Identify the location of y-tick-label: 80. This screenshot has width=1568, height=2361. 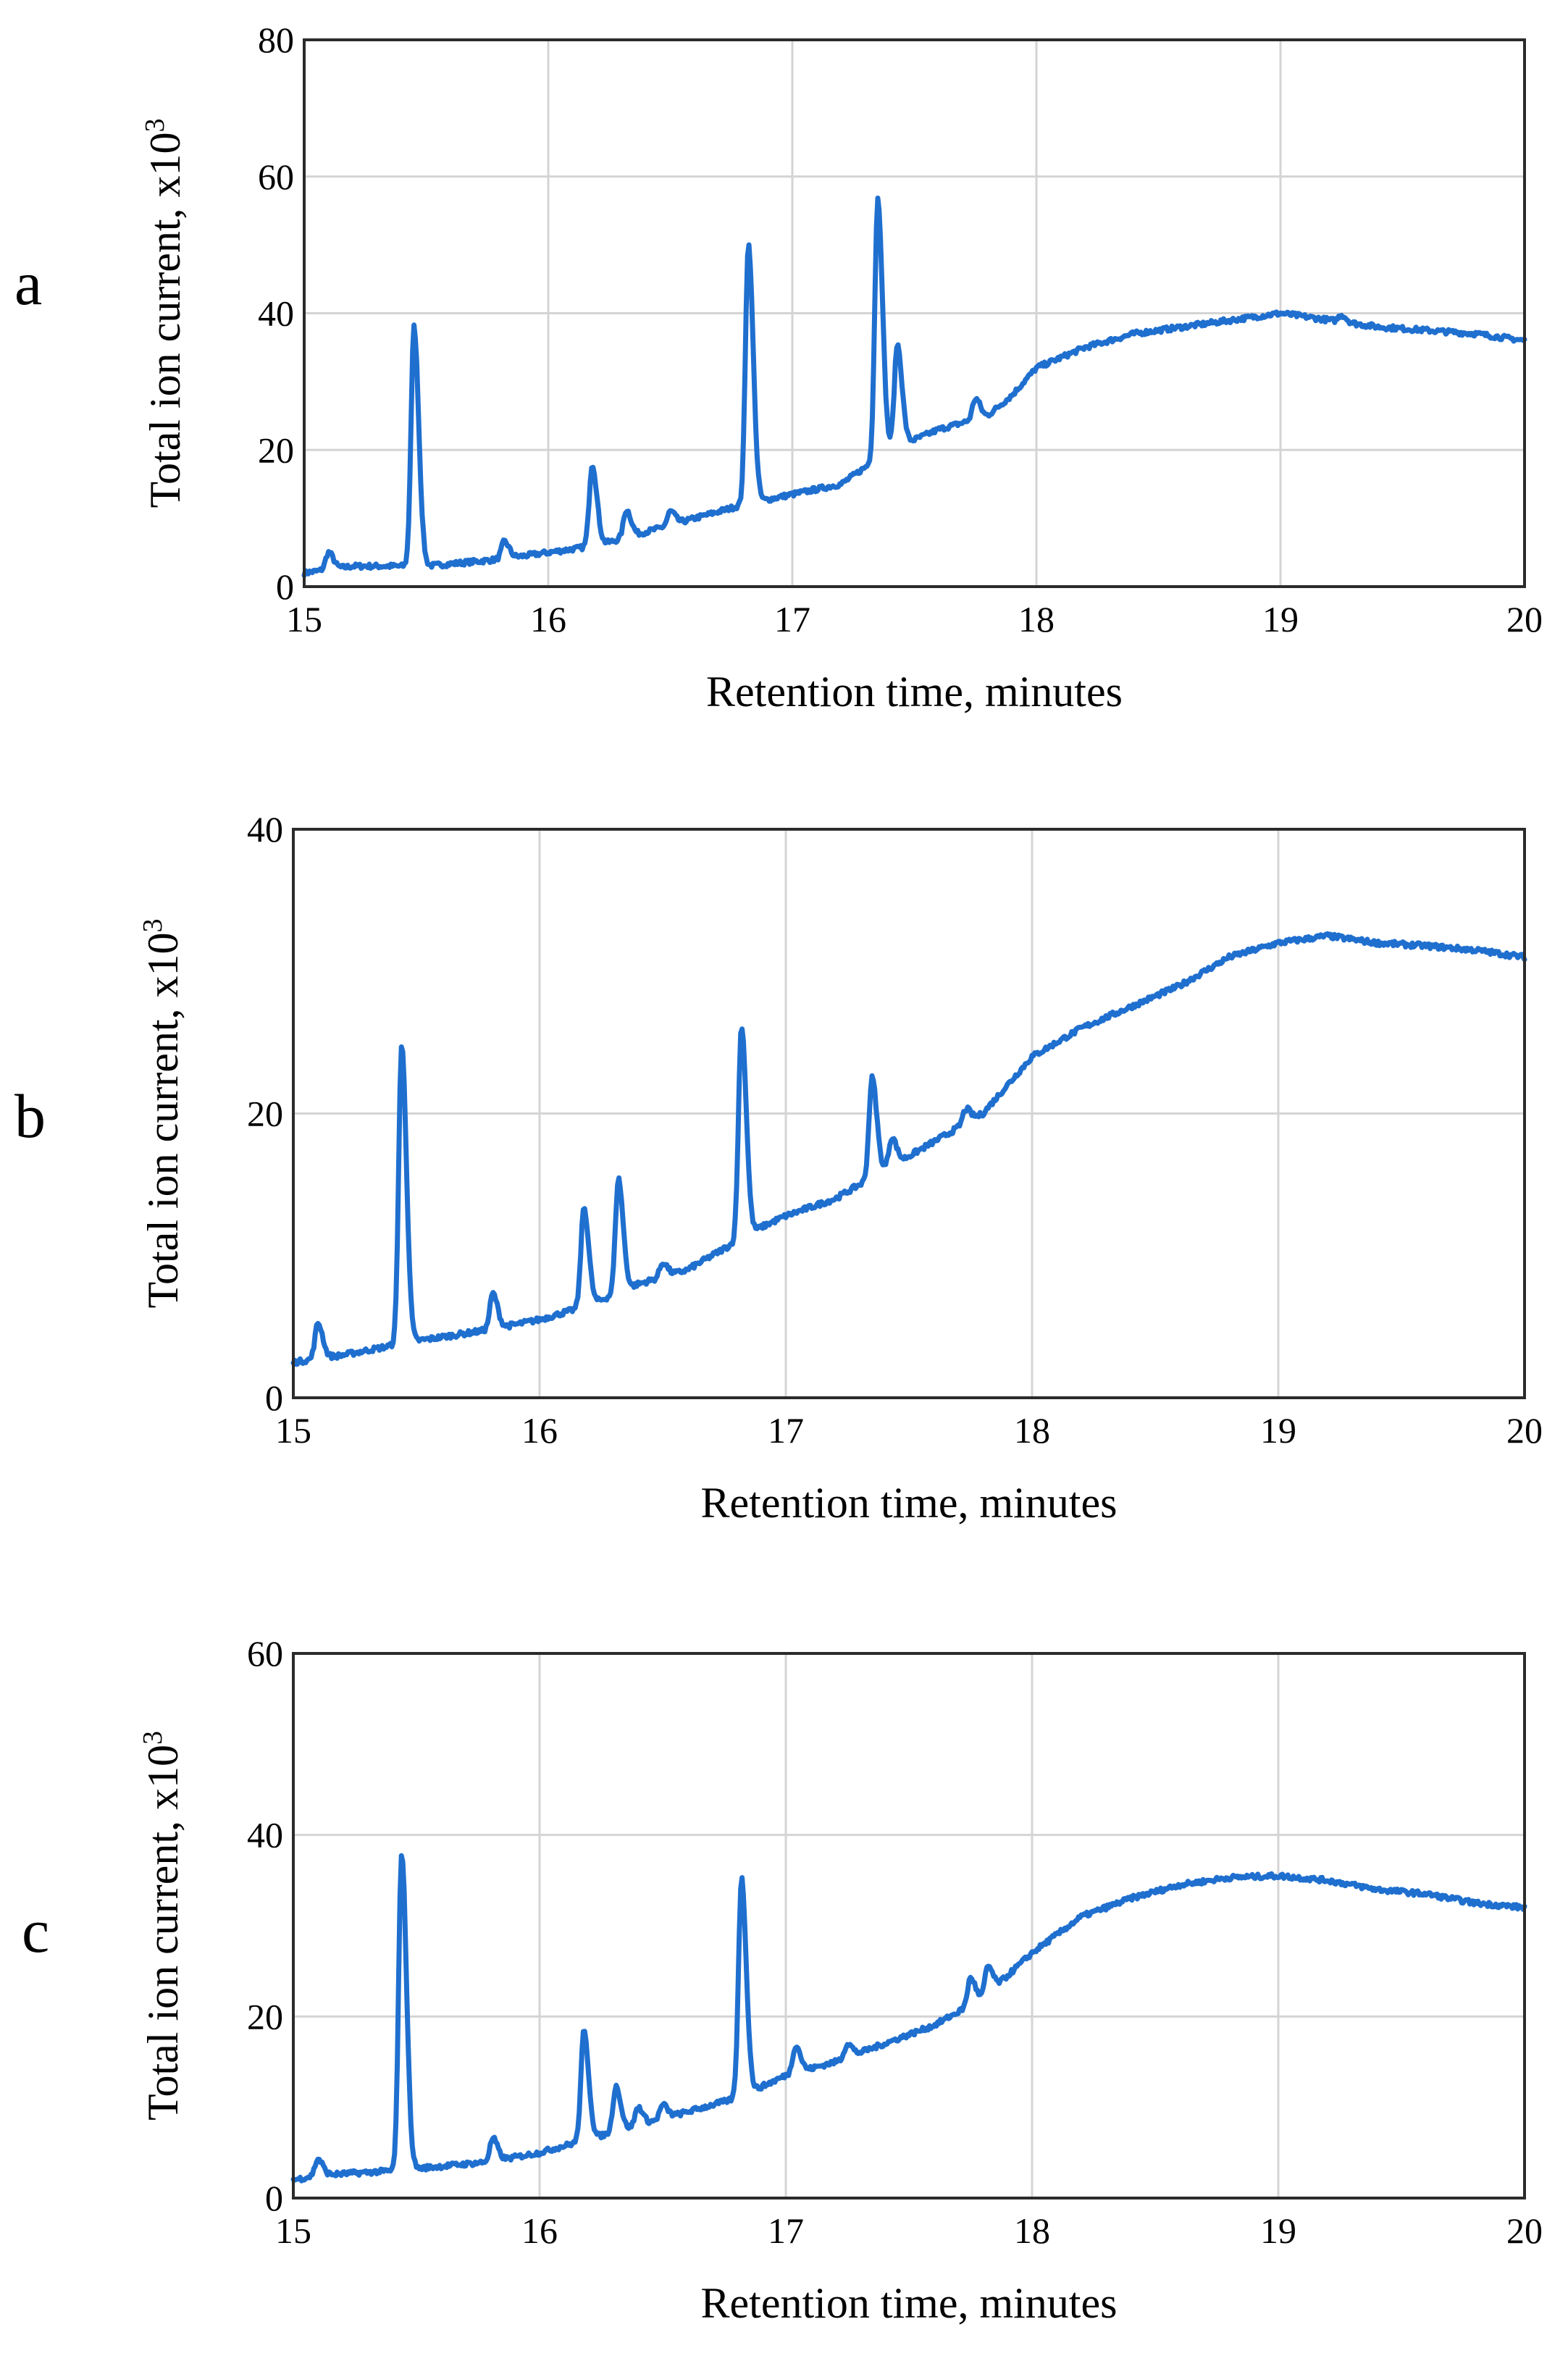
(276, 40).